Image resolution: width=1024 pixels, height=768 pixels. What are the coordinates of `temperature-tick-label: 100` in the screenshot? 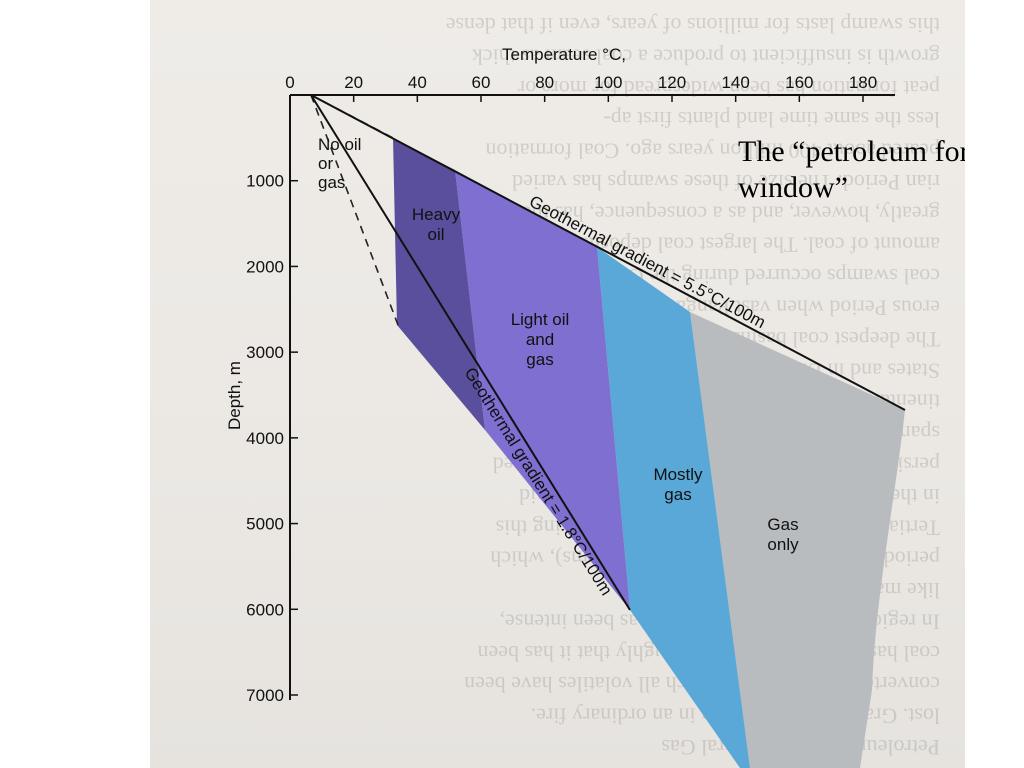 It's located at (608, 82).